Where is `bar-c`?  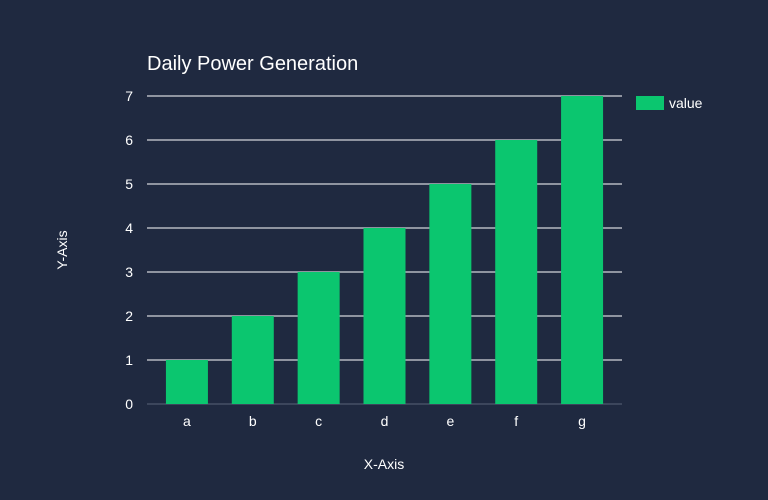 bar-c is located at coordinates (318, 338).